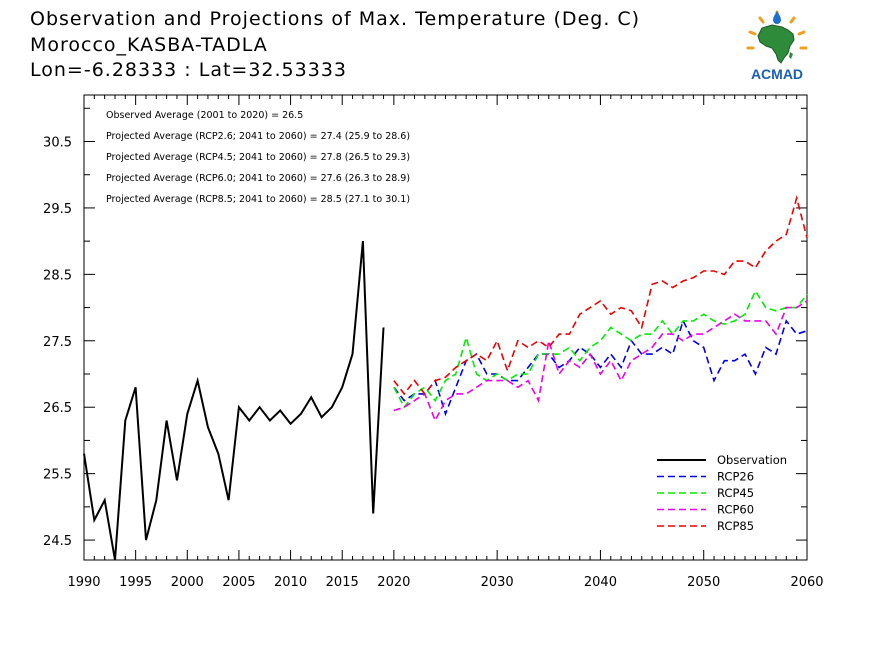 This screenshot has height=659, width=879. I want to click on station-name: Morocco_KASBA-TADLA, so click(149, 45).